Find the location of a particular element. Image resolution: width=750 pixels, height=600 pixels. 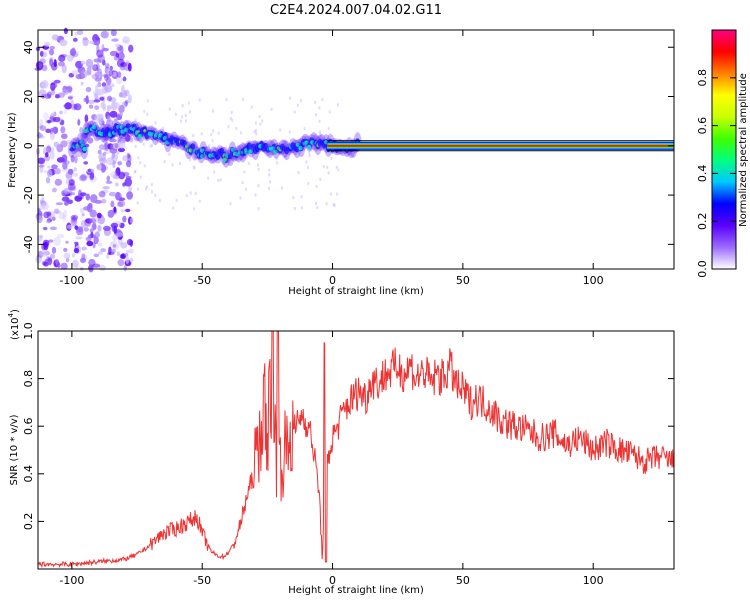

spectrogram-x-tick-label: -100 is located at coordinates (71, 280).